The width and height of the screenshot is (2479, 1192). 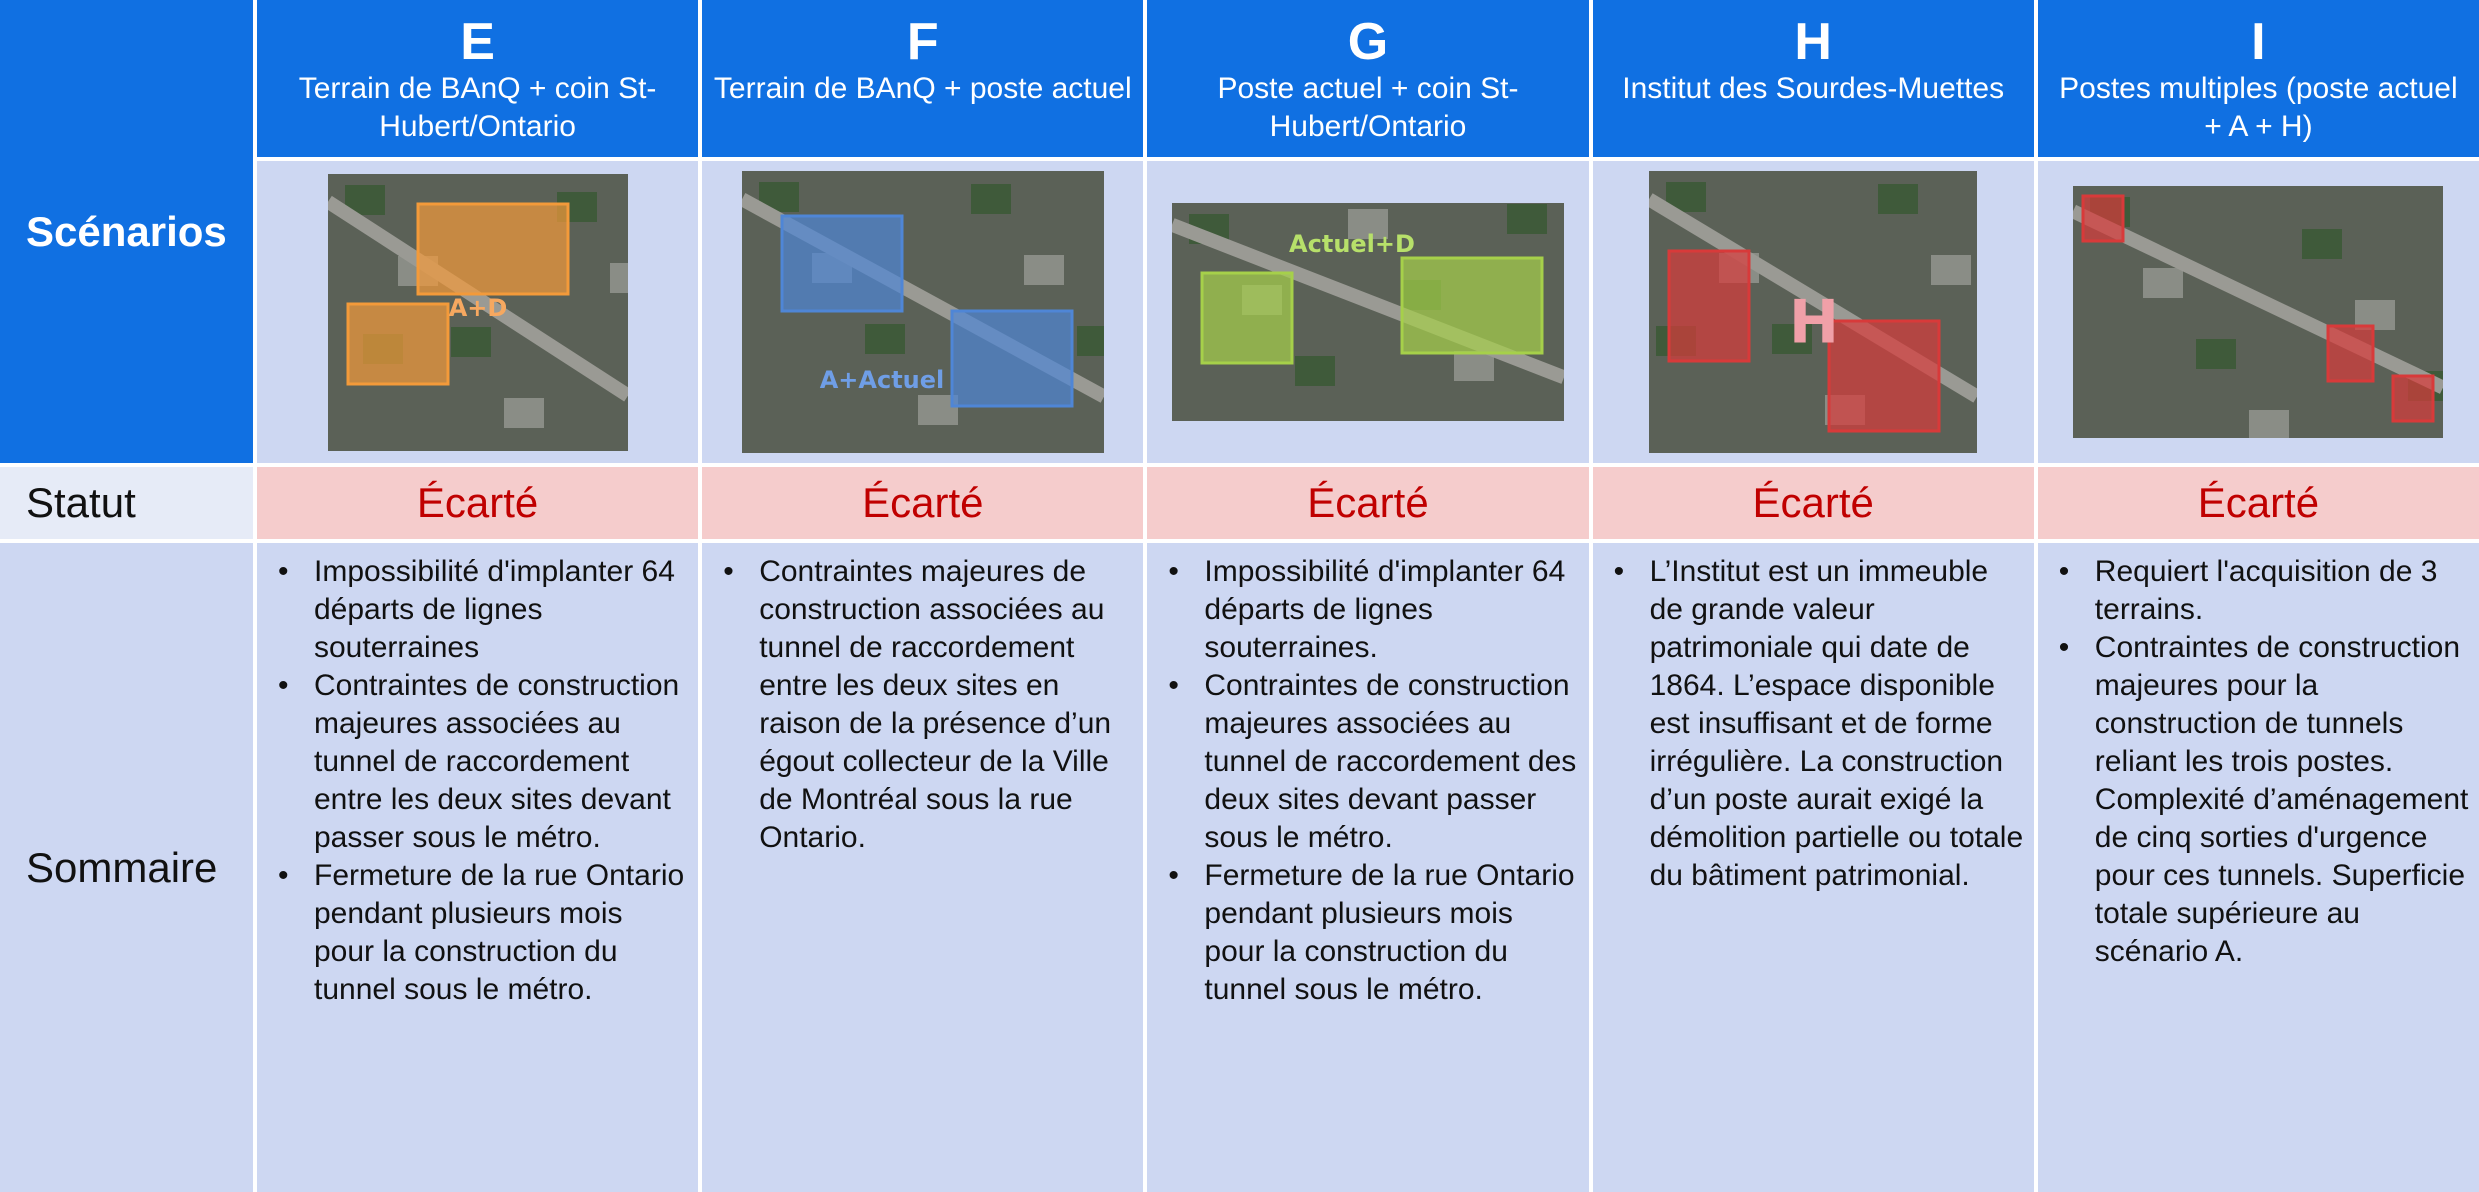 I want to click on scenario-title: Poste actuel + coin St-Hubert/Ontario, so click(x=1368, y=107).